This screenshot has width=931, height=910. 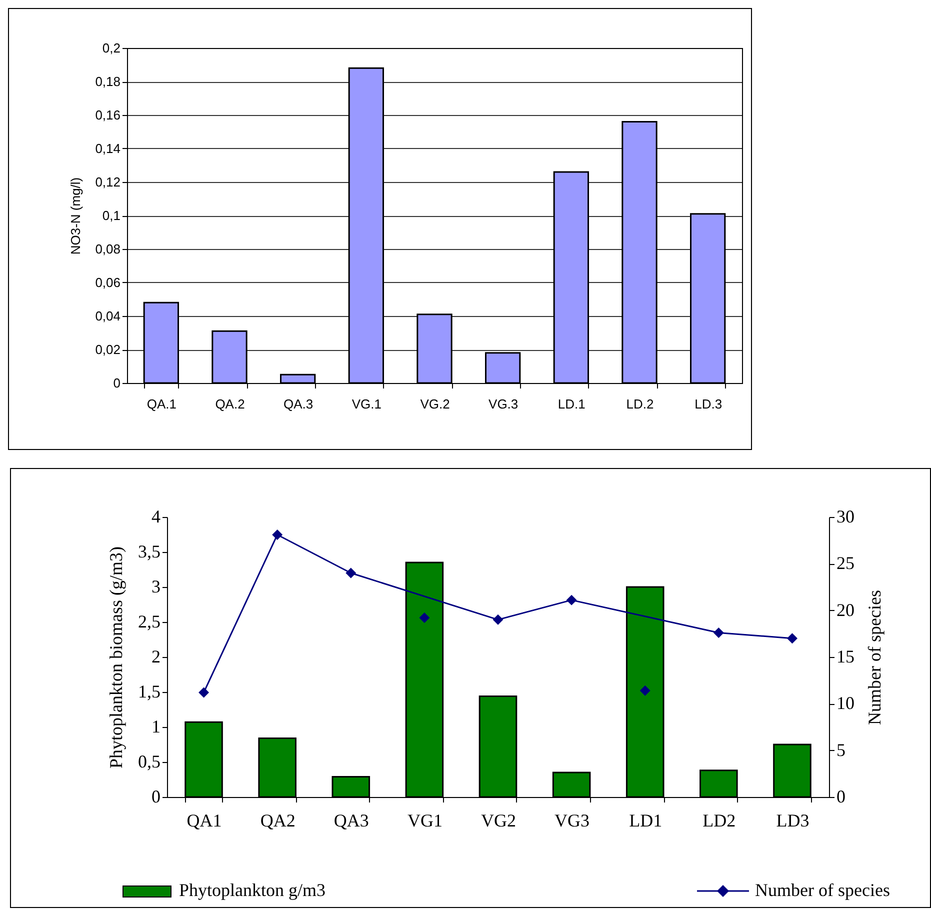 What do you see at coordinates (841, 750) in the screenshot?
I see `y2-tick-label: 5` at bounding box center [841, 750].